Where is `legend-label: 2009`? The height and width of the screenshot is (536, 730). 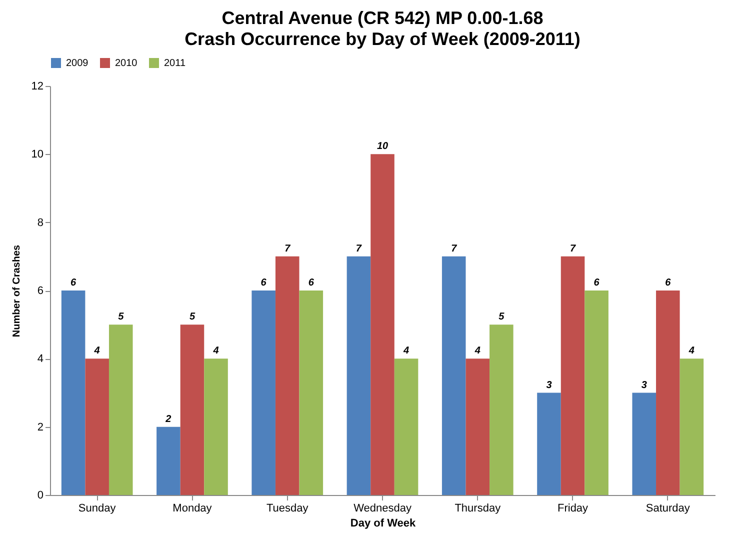
legend-label: 2009 is located at coordinates (77, 63).